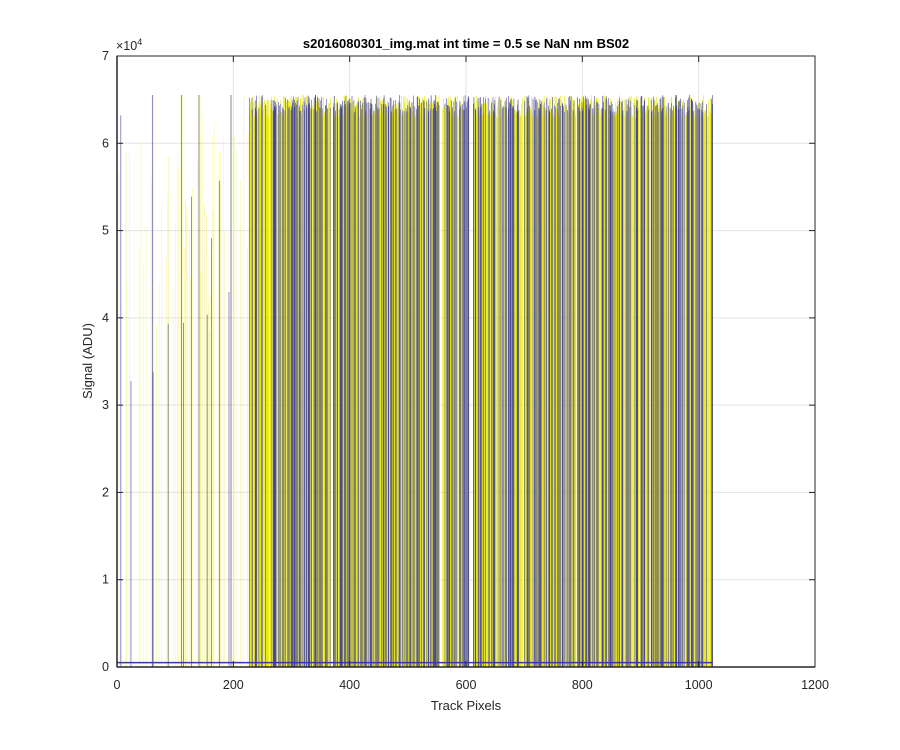 The width and height of the screenshot is (900, 750). What do you see at coordinates (105, 405) in the screenshot?
I see `y-tick-label: 3` at bounding box center [105, 405].